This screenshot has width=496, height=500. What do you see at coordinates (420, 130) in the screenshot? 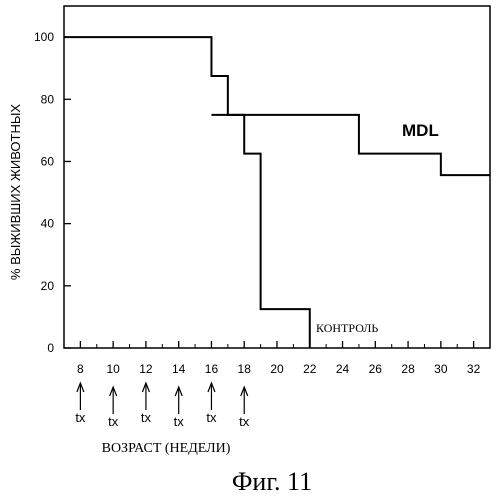
I see `series-label-mdl: MDL` at bounding box center [420, 130].